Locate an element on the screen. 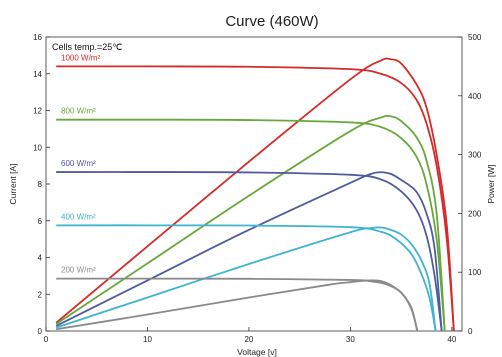 This screenshot has width=502, height=357. right-axis-tick-label: 400 is located at coordinates (475, 96).